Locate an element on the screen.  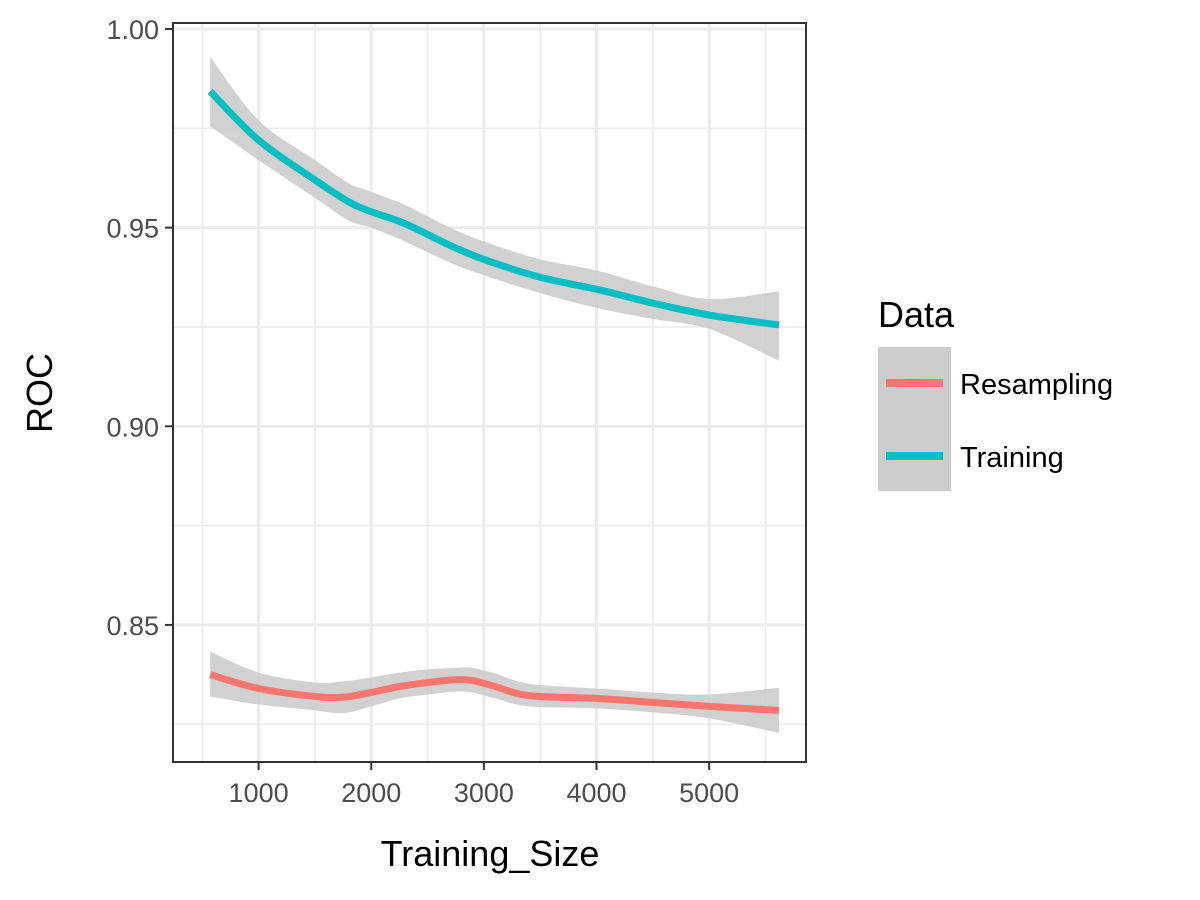
confidence-band-resampling is located at coordinates (494, 692).